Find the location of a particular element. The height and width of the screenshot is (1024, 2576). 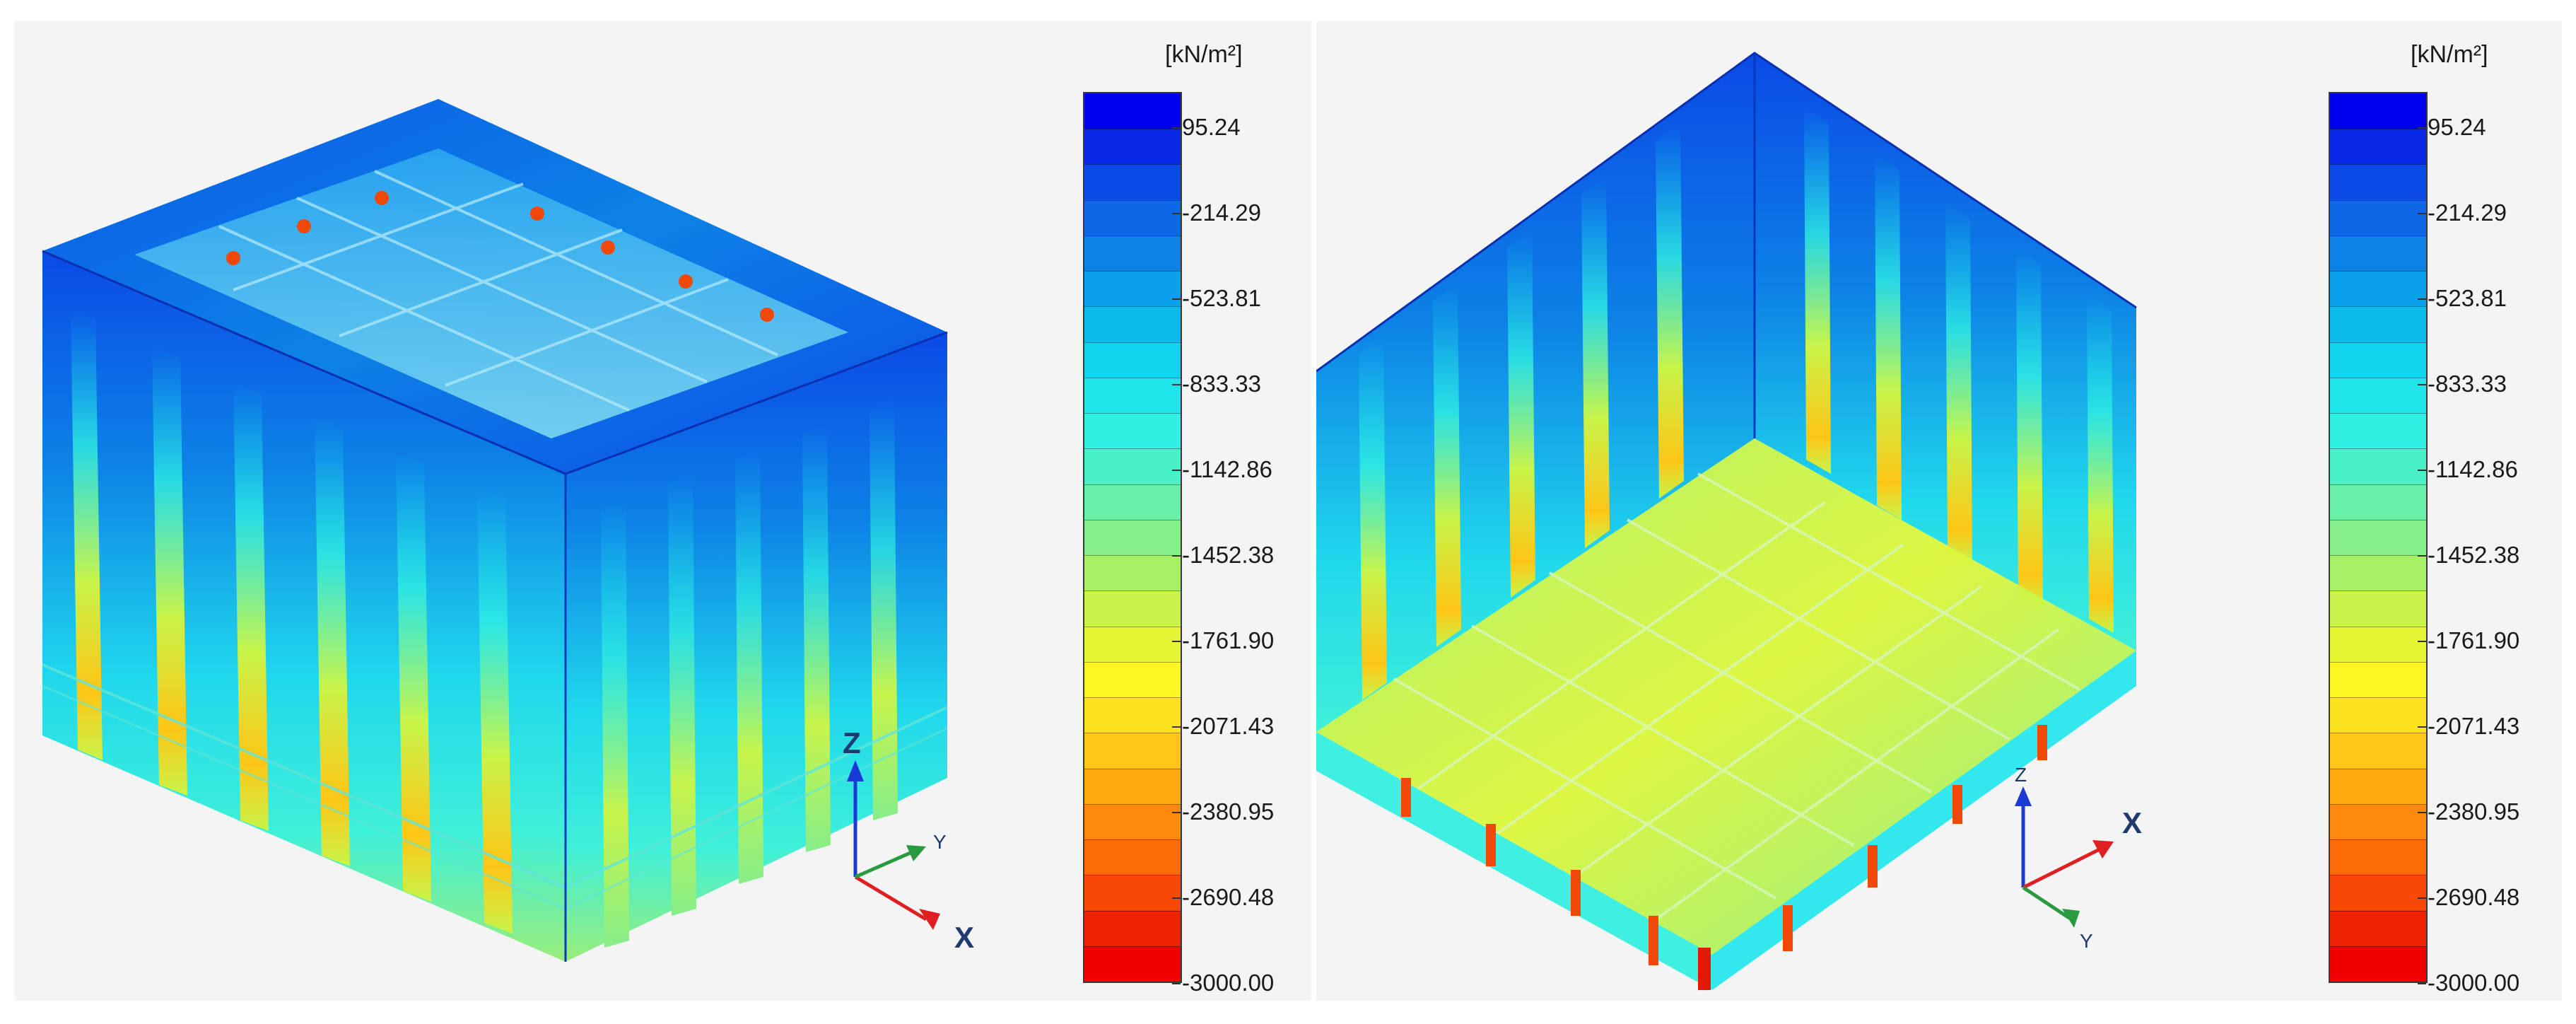

left-axis-y-label: Y is located at coordinates (940, 842).